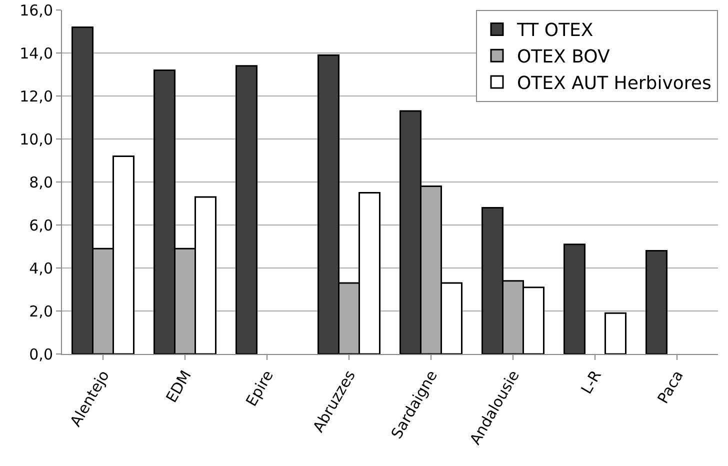  I want to click on legend-label: TT OTEX, so click(555, 31).